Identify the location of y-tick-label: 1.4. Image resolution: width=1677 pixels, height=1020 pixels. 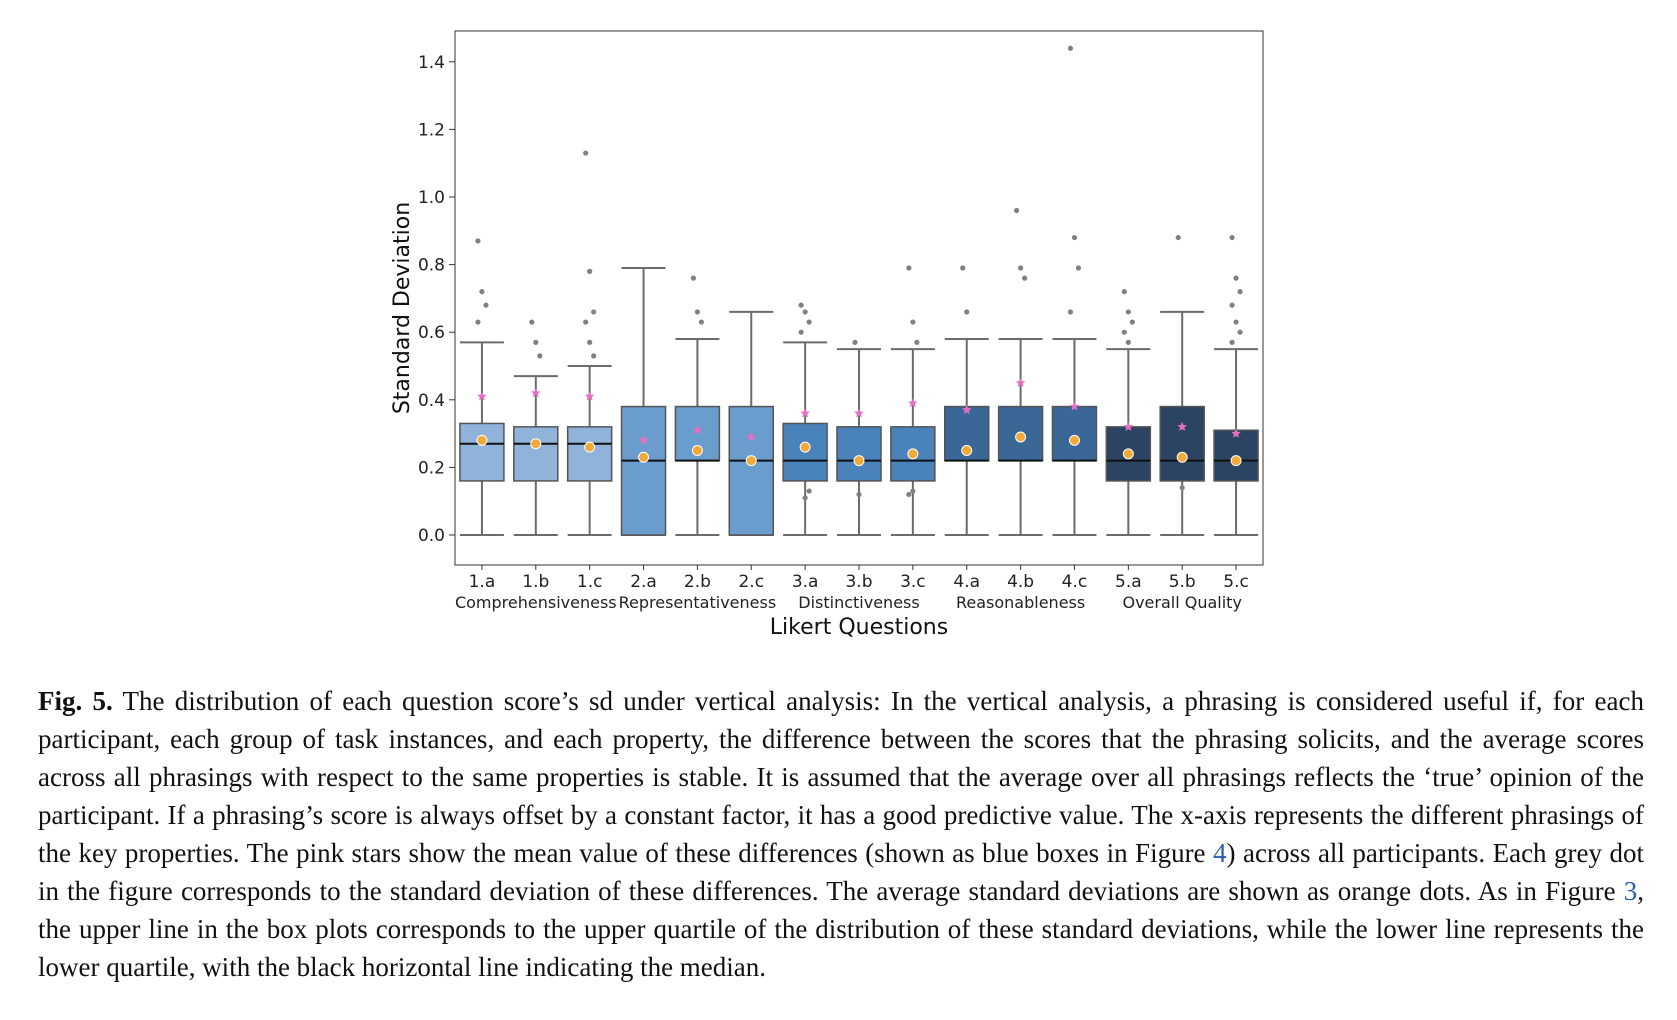
(431, 63).